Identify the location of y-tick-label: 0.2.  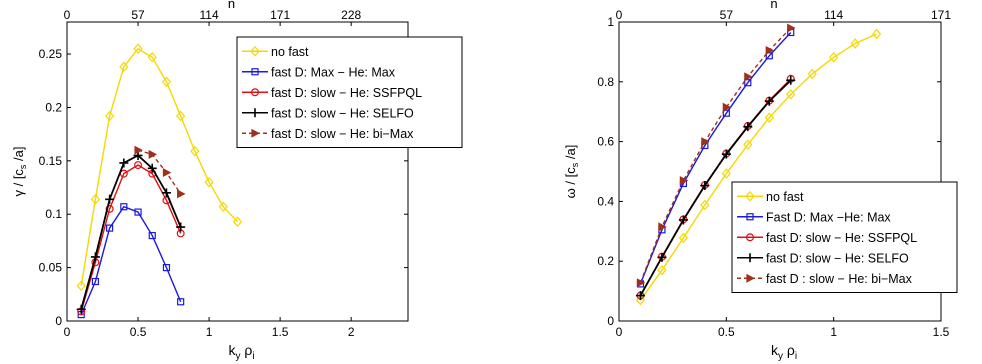
(53, 107).